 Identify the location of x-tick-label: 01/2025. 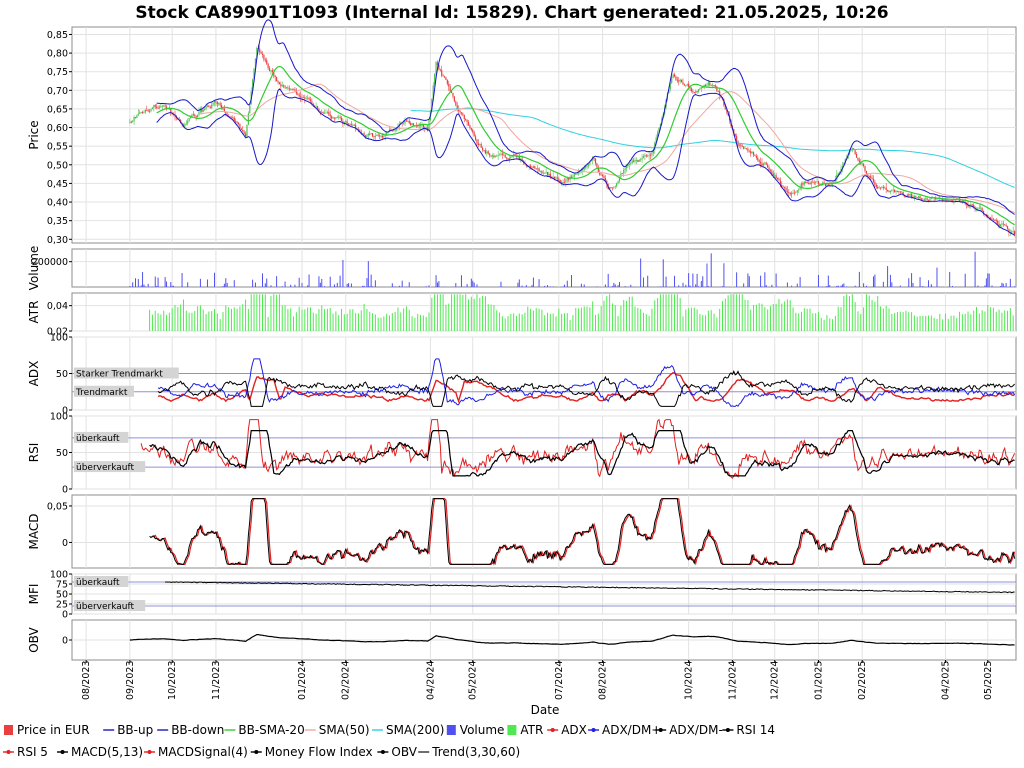
(818, 680).